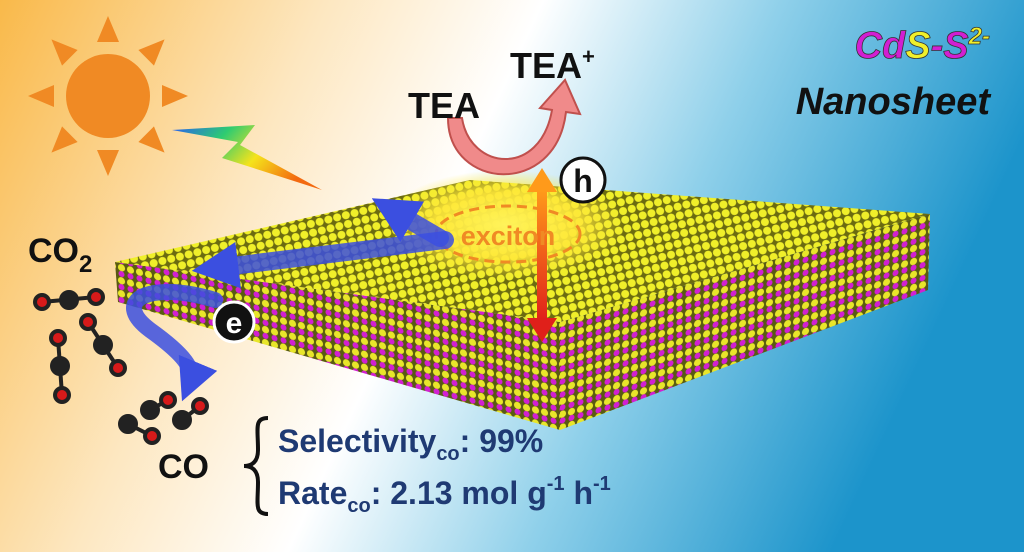 This screenshot has width=1024, height=552. I want to click on rate-exp1: -1, so click(556, 484).